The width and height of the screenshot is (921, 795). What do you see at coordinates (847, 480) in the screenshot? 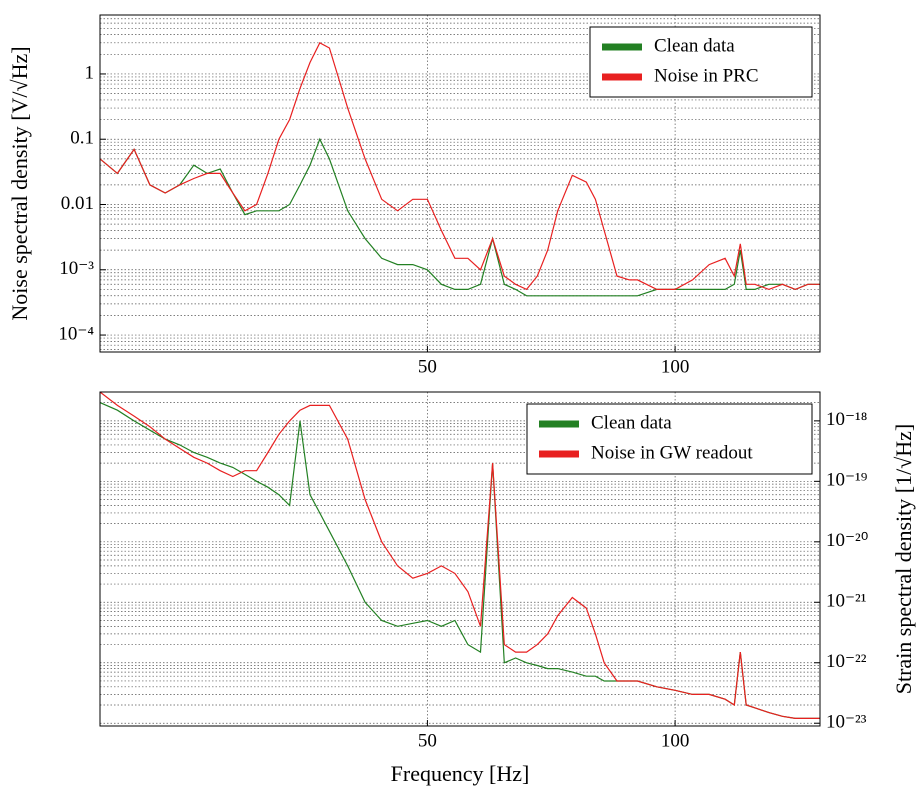
I see `y-tick-label: 10⁻¹⁹` at bounding box center [847, 480].